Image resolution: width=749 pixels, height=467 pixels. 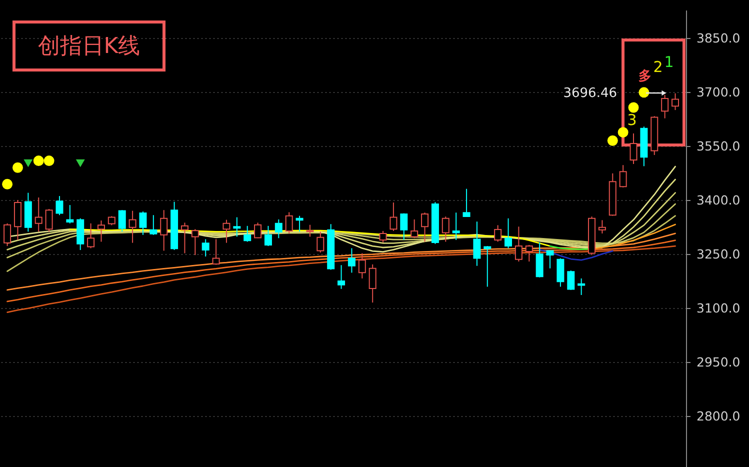 What do you see at coordinates (718, 254) in the screenshot?
I see `y-tick-label: 3250.0` at bounding box center [718, 254].